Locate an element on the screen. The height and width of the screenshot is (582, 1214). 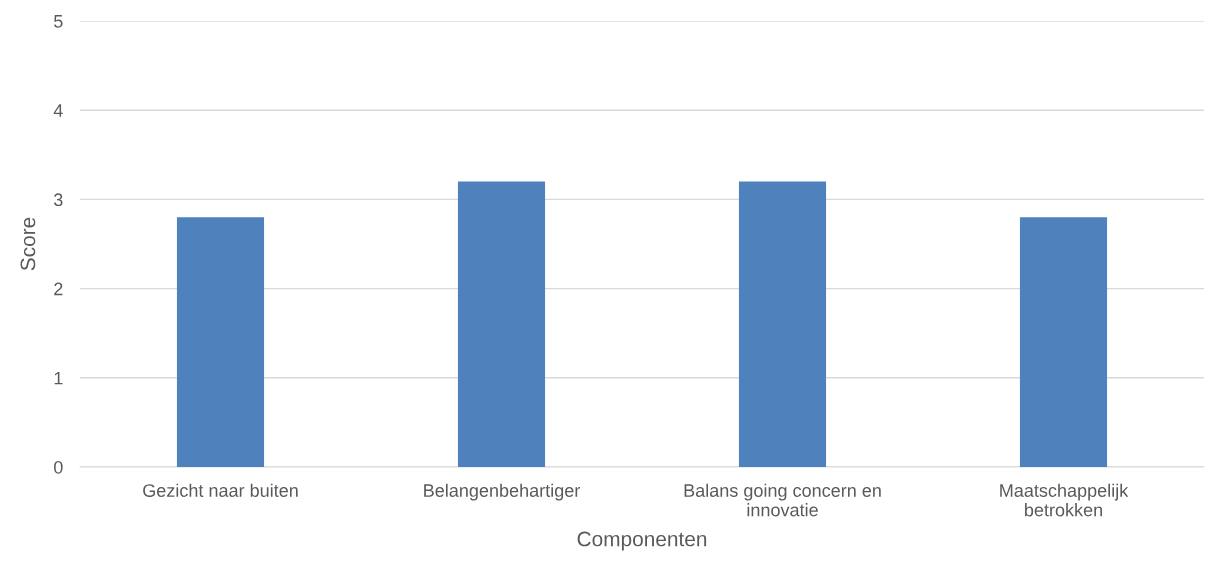
y-tick-label: 1 is located at coordinates (58, 378).